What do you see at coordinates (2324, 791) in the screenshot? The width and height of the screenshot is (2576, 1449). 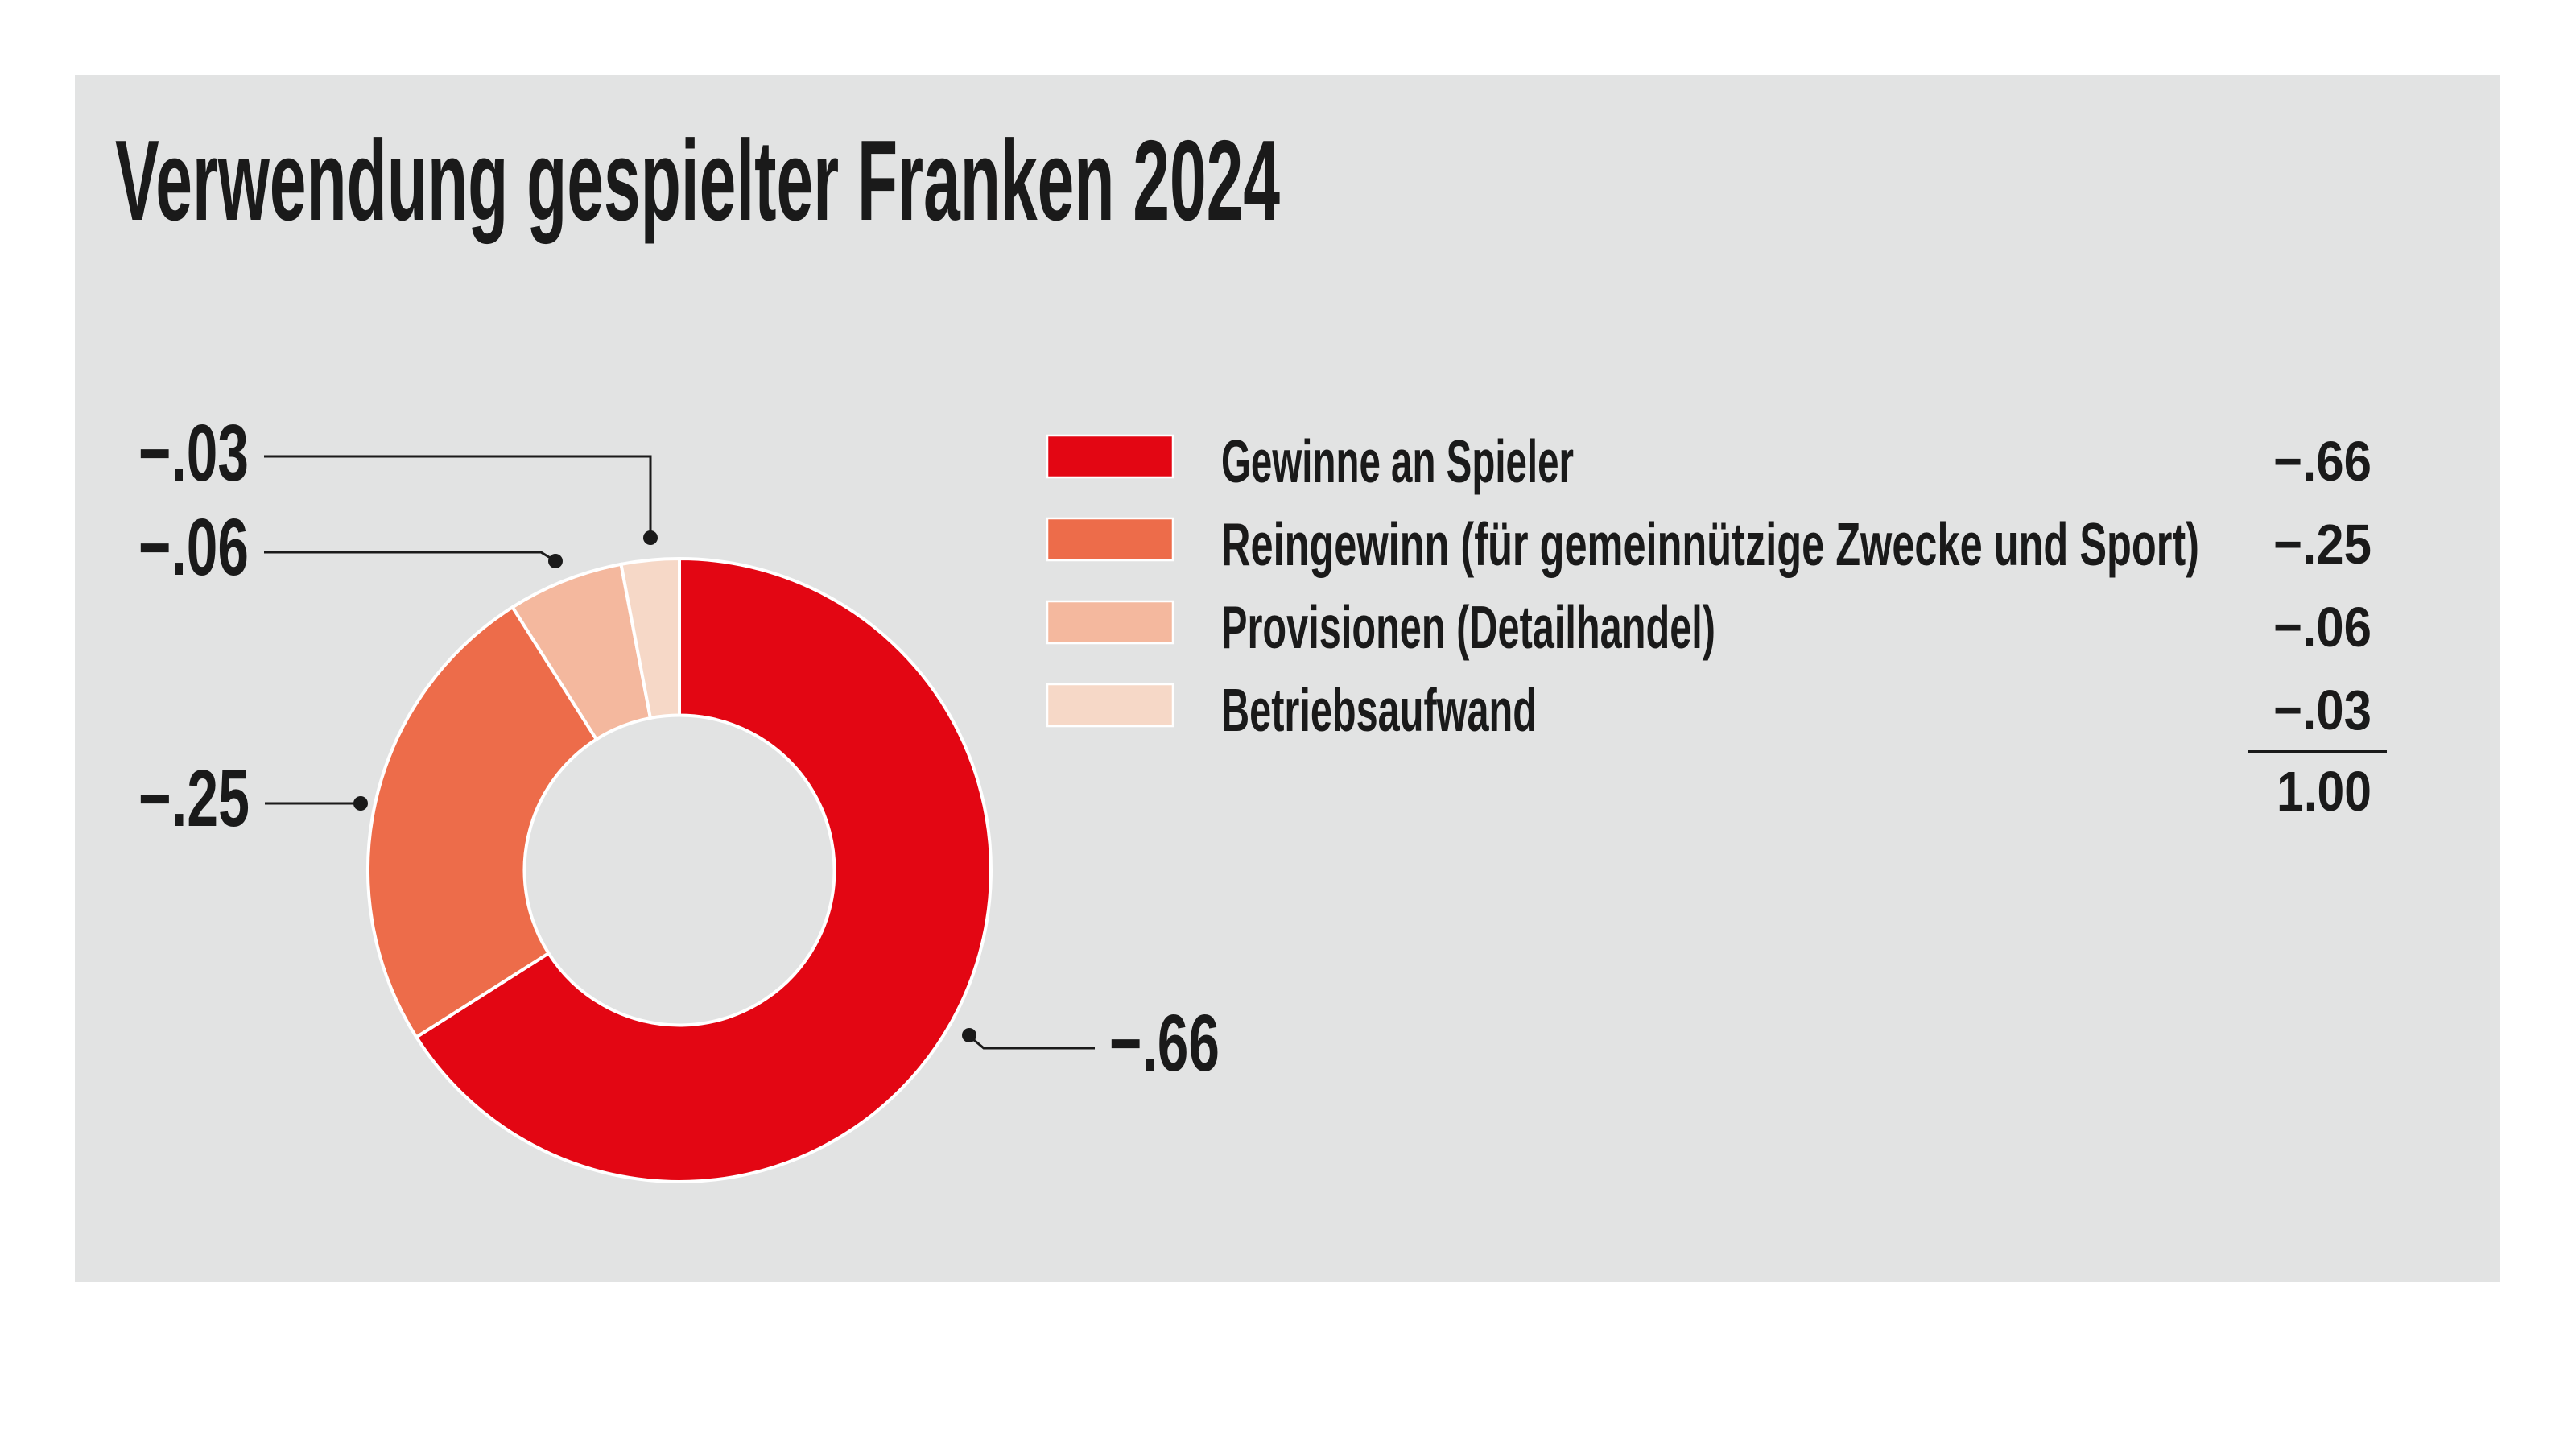 I see `svg-text: 1.00` at bounding box center [2324, 791].